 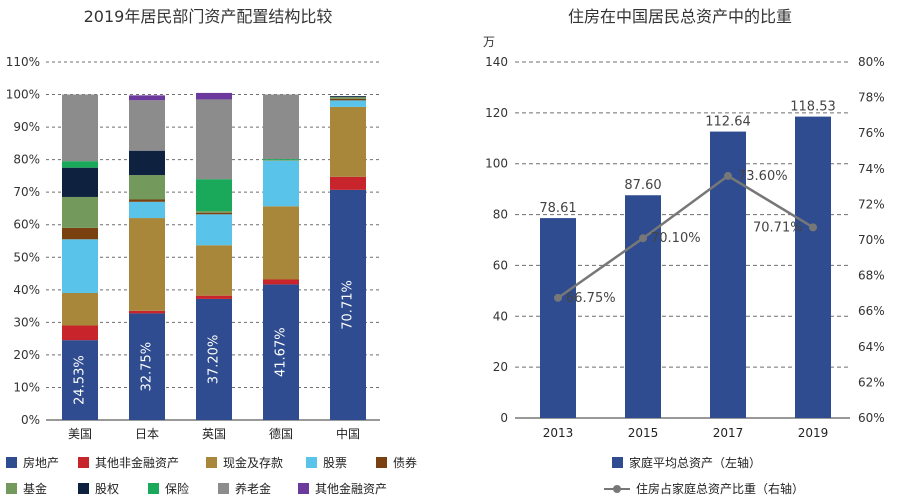 I want to click on legend-label-other-nonfinancial: 其他非金融资产, so click(x=137, y=463).